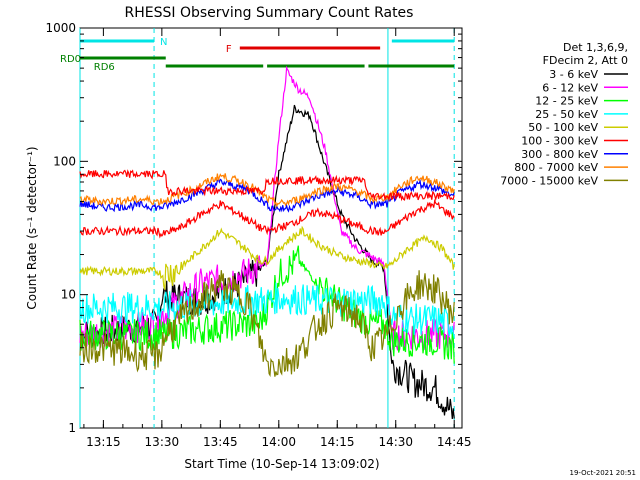  I want to click on y-tick-label: 1, so click(72, 428).